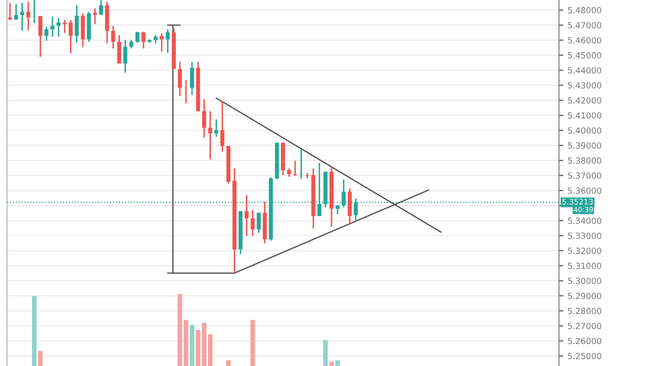 The height and width of the screenshot is (366, 654). What do you see at coordinates (585, 311) in the screenshot?
I see `y-tick-label: 5.28000` at bounding box center [585, 311].